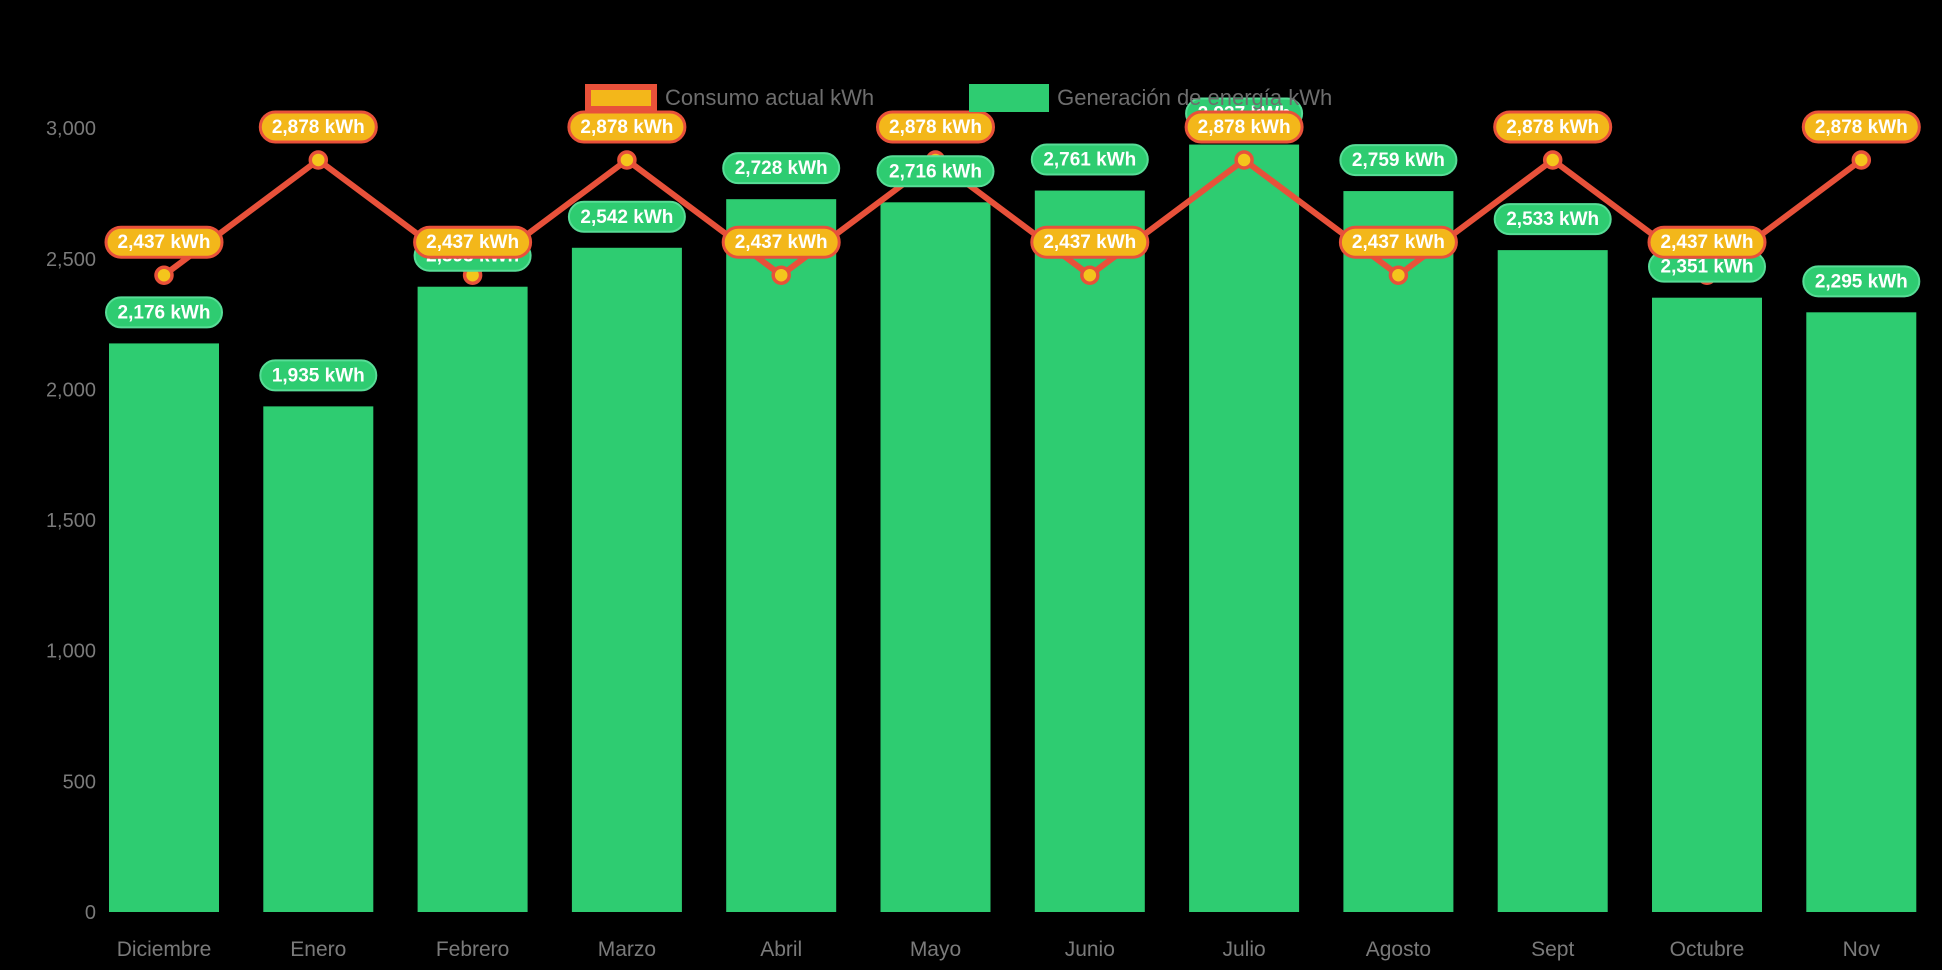 The image size is (1942, 970). I want to click on bar-value-label-mayo: 2,716 kWh, so click(935, 171).